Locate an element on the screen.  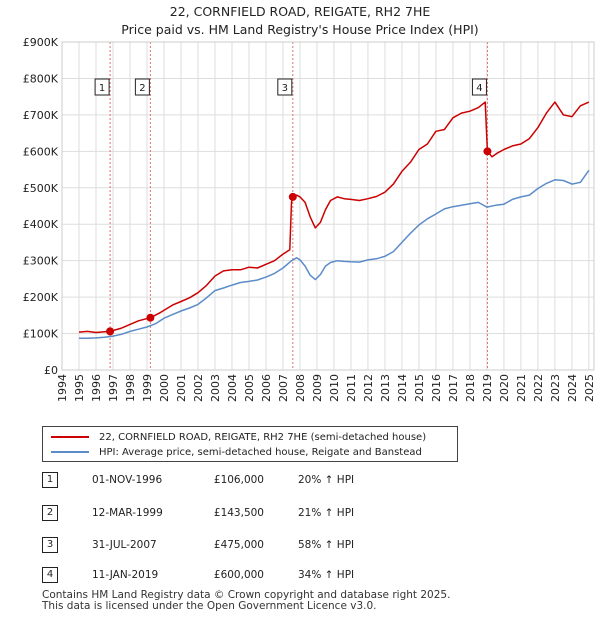
chart-title: 22, CORNFIELD ROAD, REIGATE, RH2 7HE is located at coordinates (300, 11).